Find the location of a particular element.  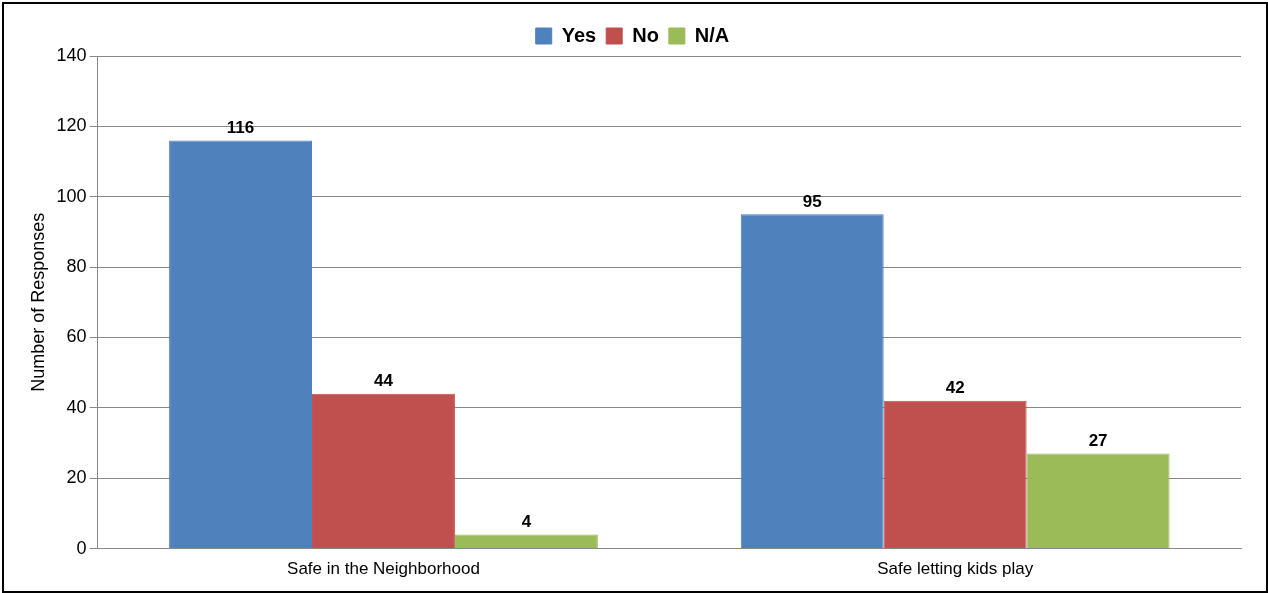

legend-label: Yes is located at coordinates (579, 34).